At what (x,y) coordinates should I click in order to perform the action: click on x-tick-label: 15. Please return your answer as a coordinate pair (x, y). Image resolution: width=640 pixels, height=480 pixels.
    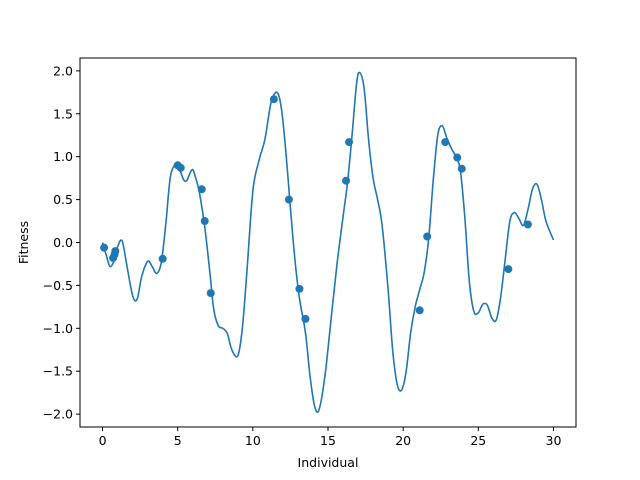
    Looking at the image, I should click on (328, 440).